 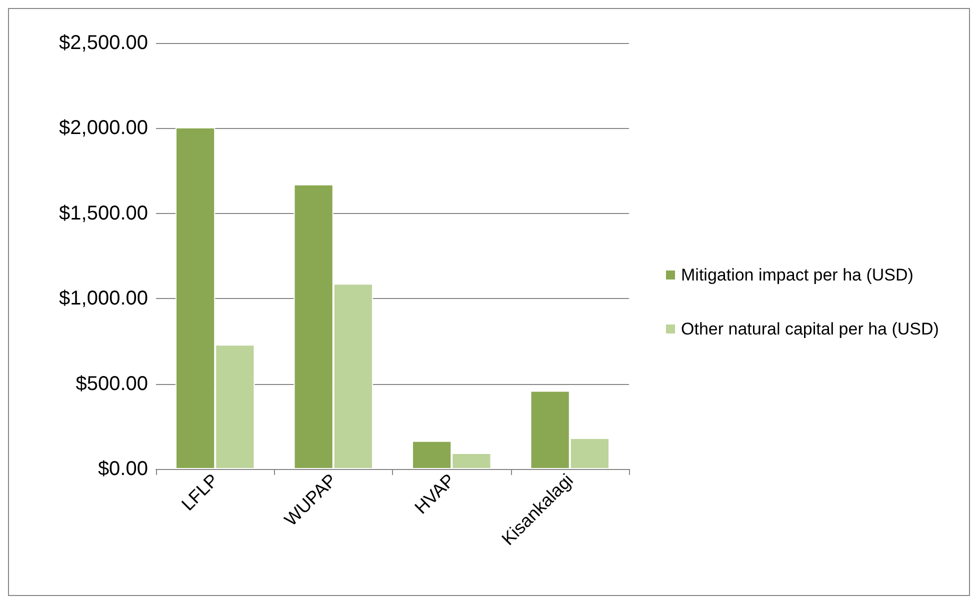 What do you see at coordinates (112, 383) in the screenshot?
I see `y-tick-label: $500.00` at bounding box center [112, 383].